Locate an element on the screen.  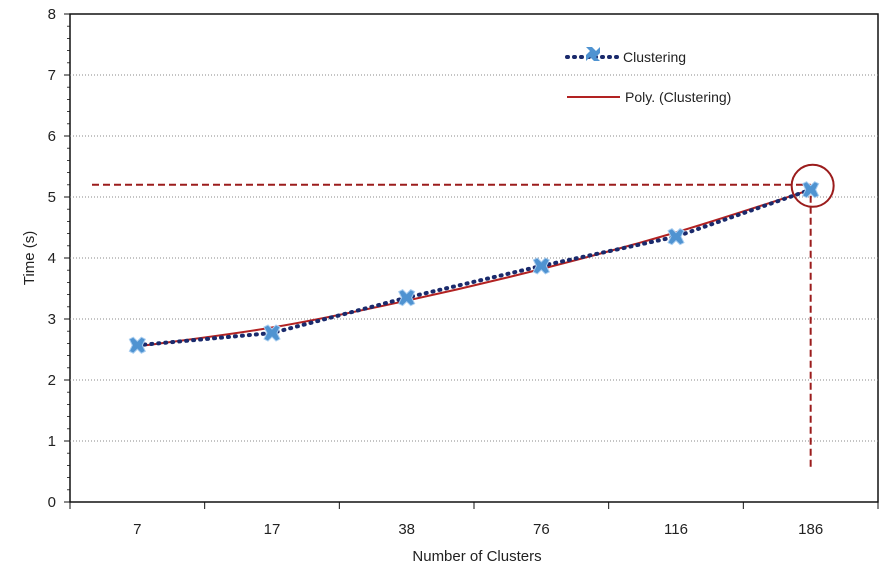
y-tick-label: 3 is located at coordinates (52, 319).